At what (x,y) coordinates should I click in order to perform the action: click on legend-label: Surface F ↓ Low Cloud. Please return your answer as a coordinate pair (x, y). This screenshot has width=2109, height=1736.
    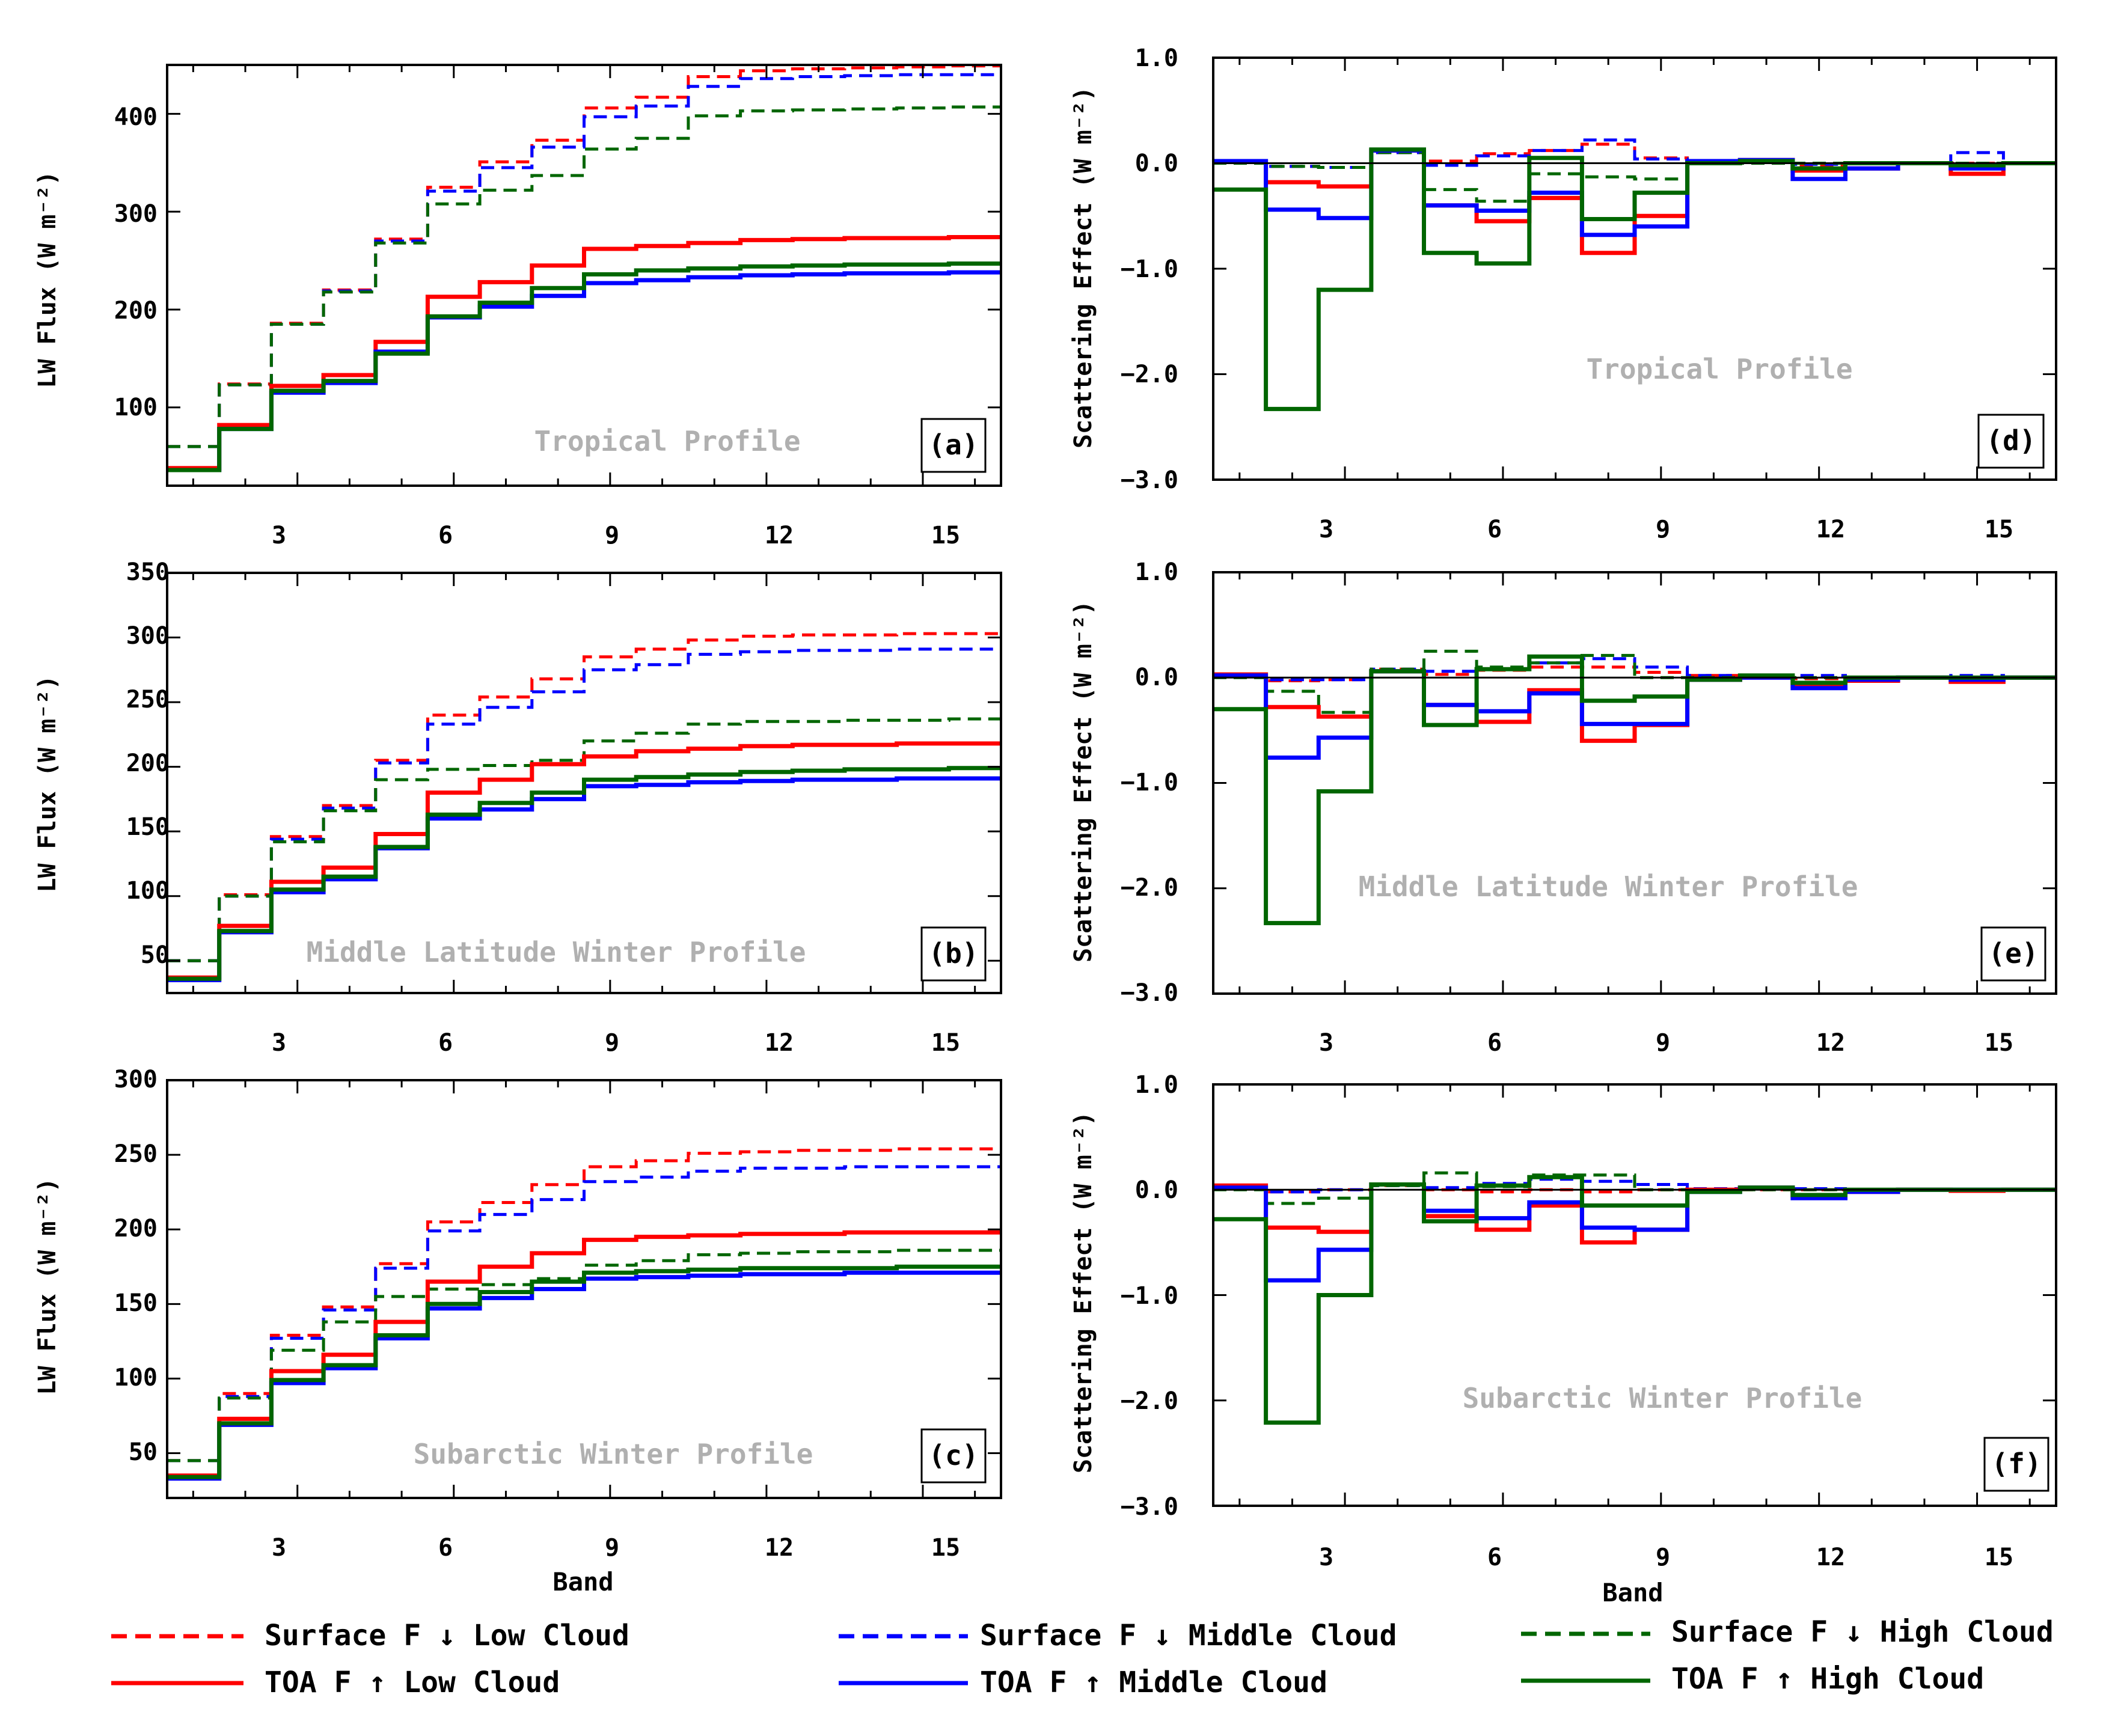
    Looking at the image, I should click on (447, 1635).